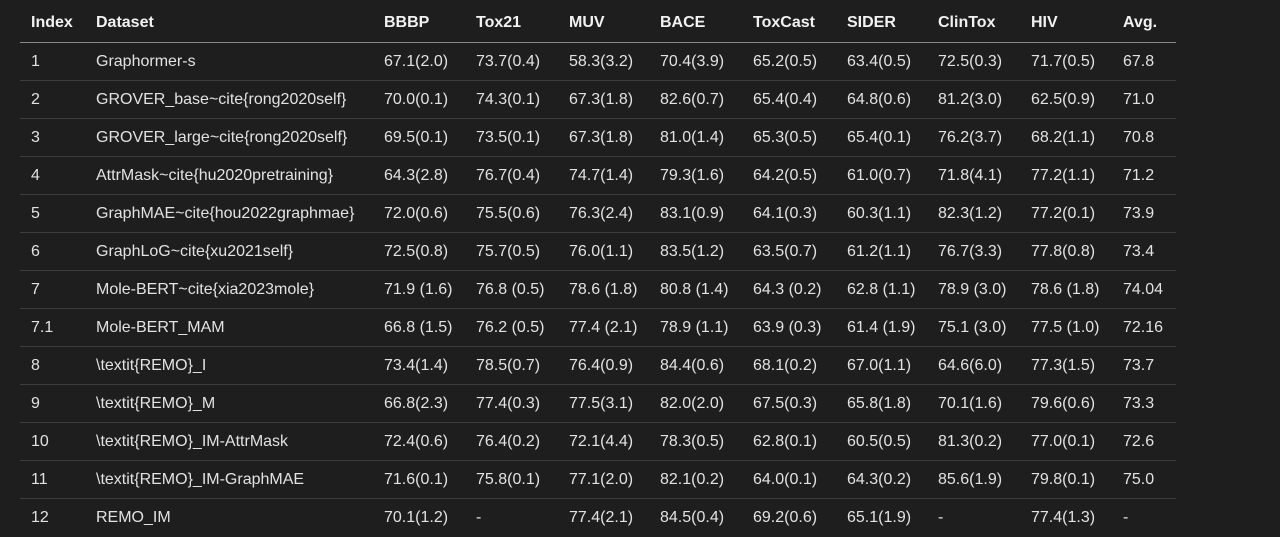  I want to click on bbbp-cell: 67.1(2.0), so click(419, 61).